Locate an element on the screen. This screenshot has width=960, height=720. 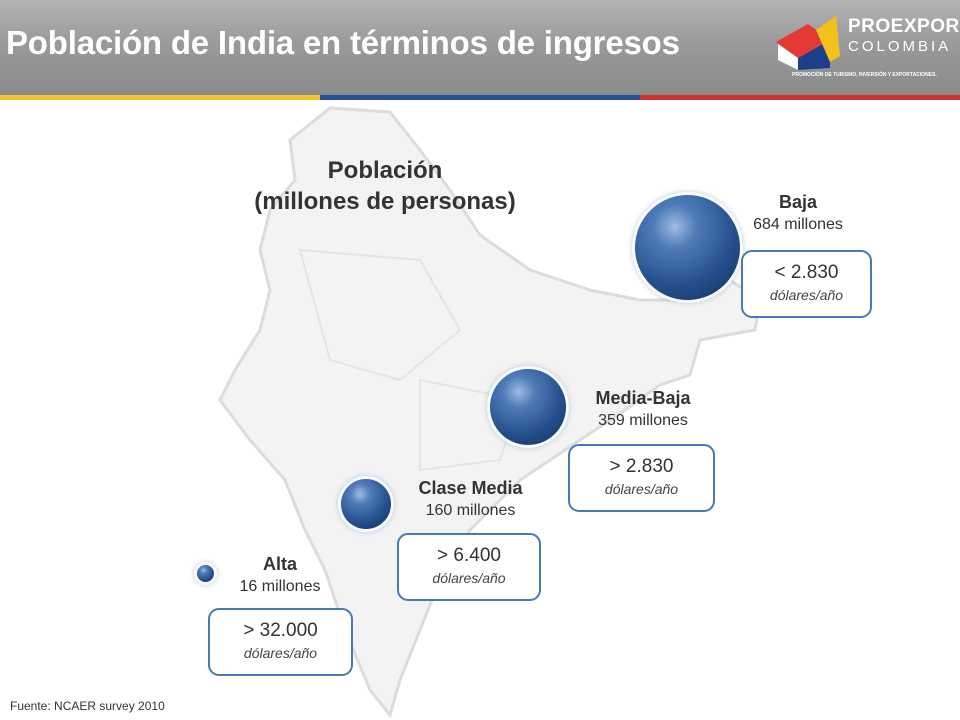
income-box-baja: < 2.830 dólares/año is located at coordinates (806, 284).